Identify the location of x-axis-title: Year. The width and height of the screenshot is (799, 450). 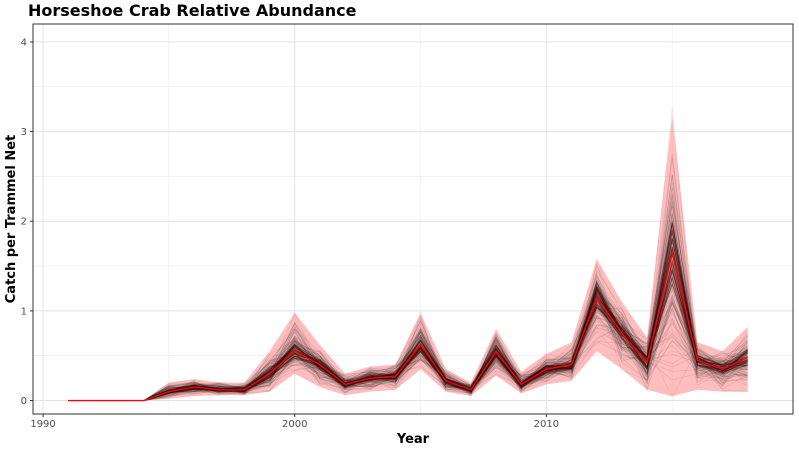
(413, 439).